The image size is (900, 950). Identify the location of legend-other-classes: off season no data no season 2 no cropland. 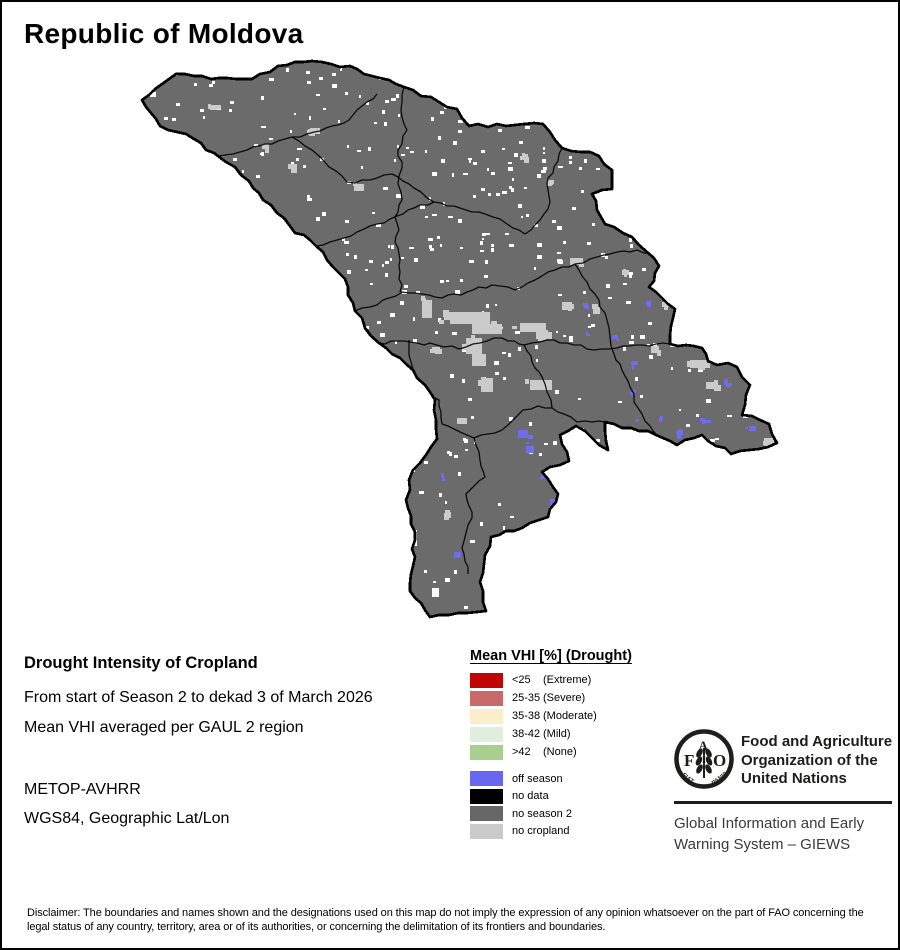
(572, 805).